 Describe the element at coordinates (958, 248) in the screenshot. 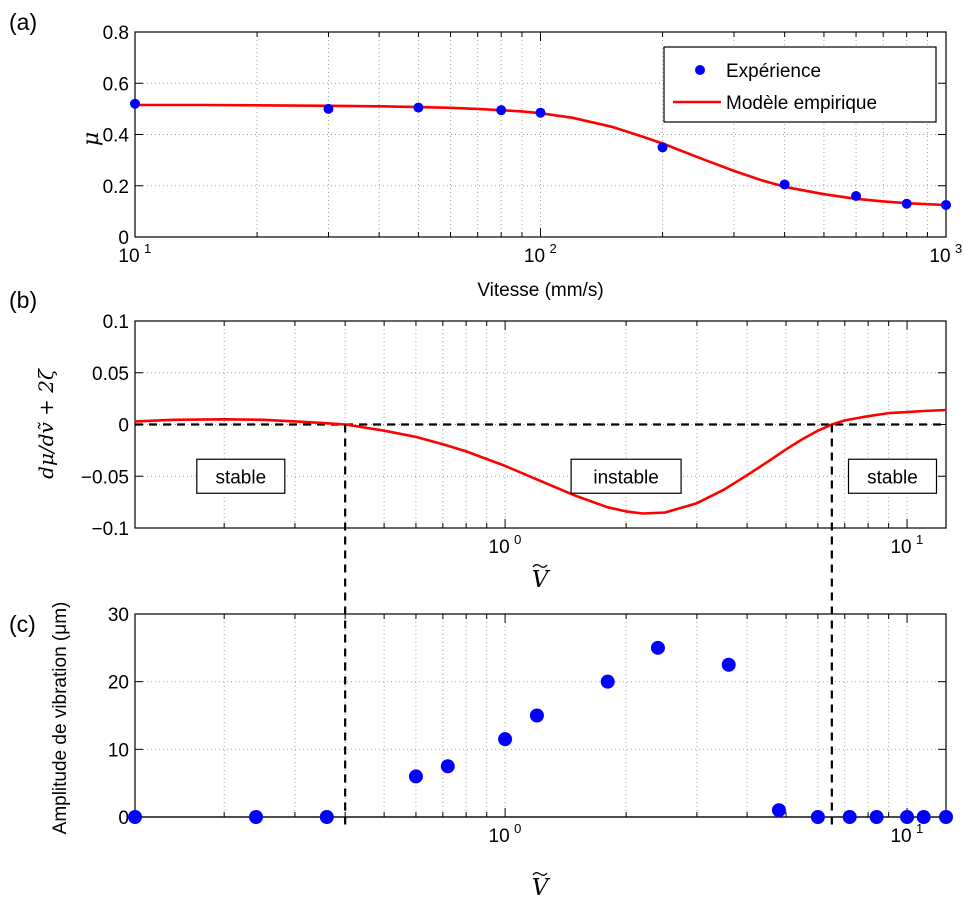

I see `x-tick-label-exponent: 3` at that location.